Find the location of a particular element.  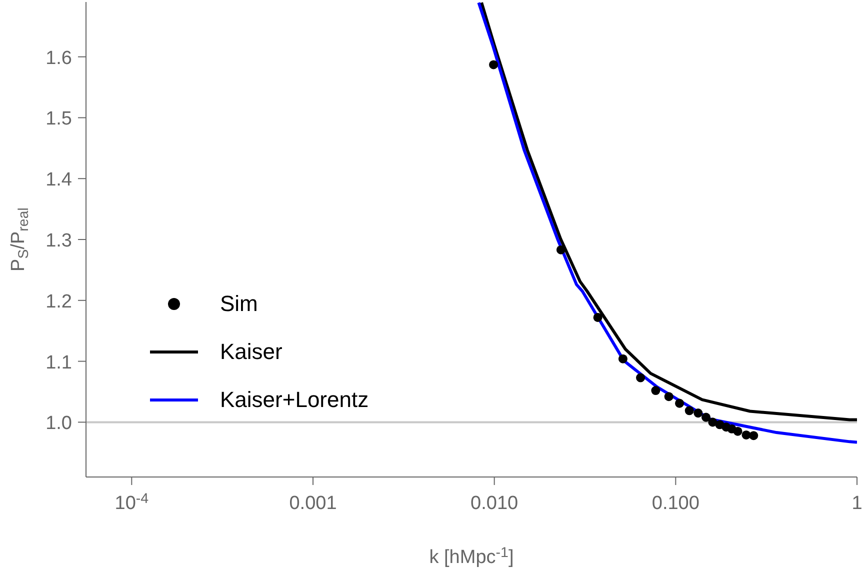

x-tick-label: 0.100 is located at coordinates (676, 503).